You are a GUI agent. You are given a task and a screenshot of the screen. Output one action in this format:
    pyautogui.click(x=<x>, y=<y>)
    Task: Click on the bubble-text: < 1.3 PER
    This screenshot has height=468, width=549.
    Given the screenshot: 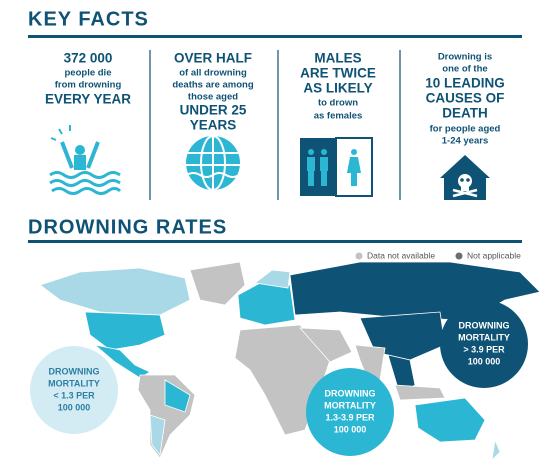 What is the action you would take?
    pyautogui.click(x=74, y=395)
    